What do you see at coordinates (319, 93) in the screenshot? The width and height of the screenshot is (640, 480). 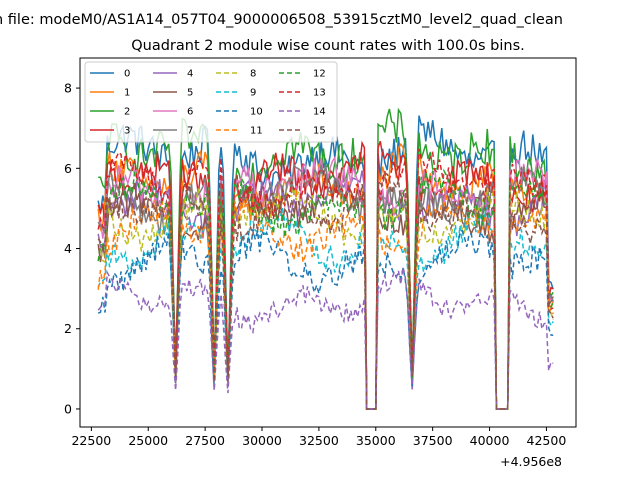 I see `legend-label: 13` at bounding box center [319, 93].